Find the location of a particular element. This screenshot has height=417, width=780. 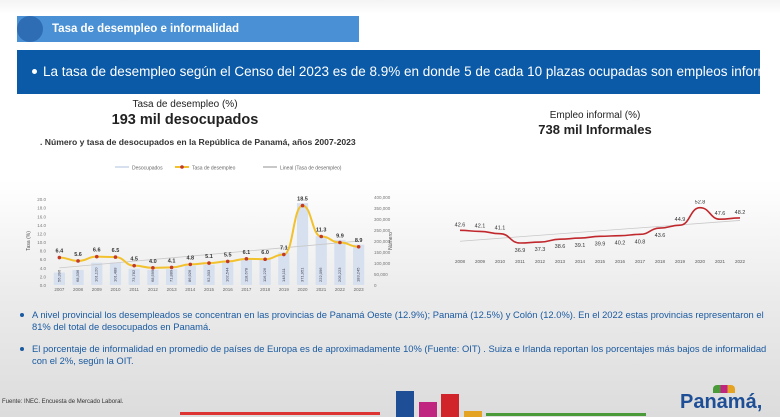

x-tick-label: 2017 is located at coordinates (246, 289).